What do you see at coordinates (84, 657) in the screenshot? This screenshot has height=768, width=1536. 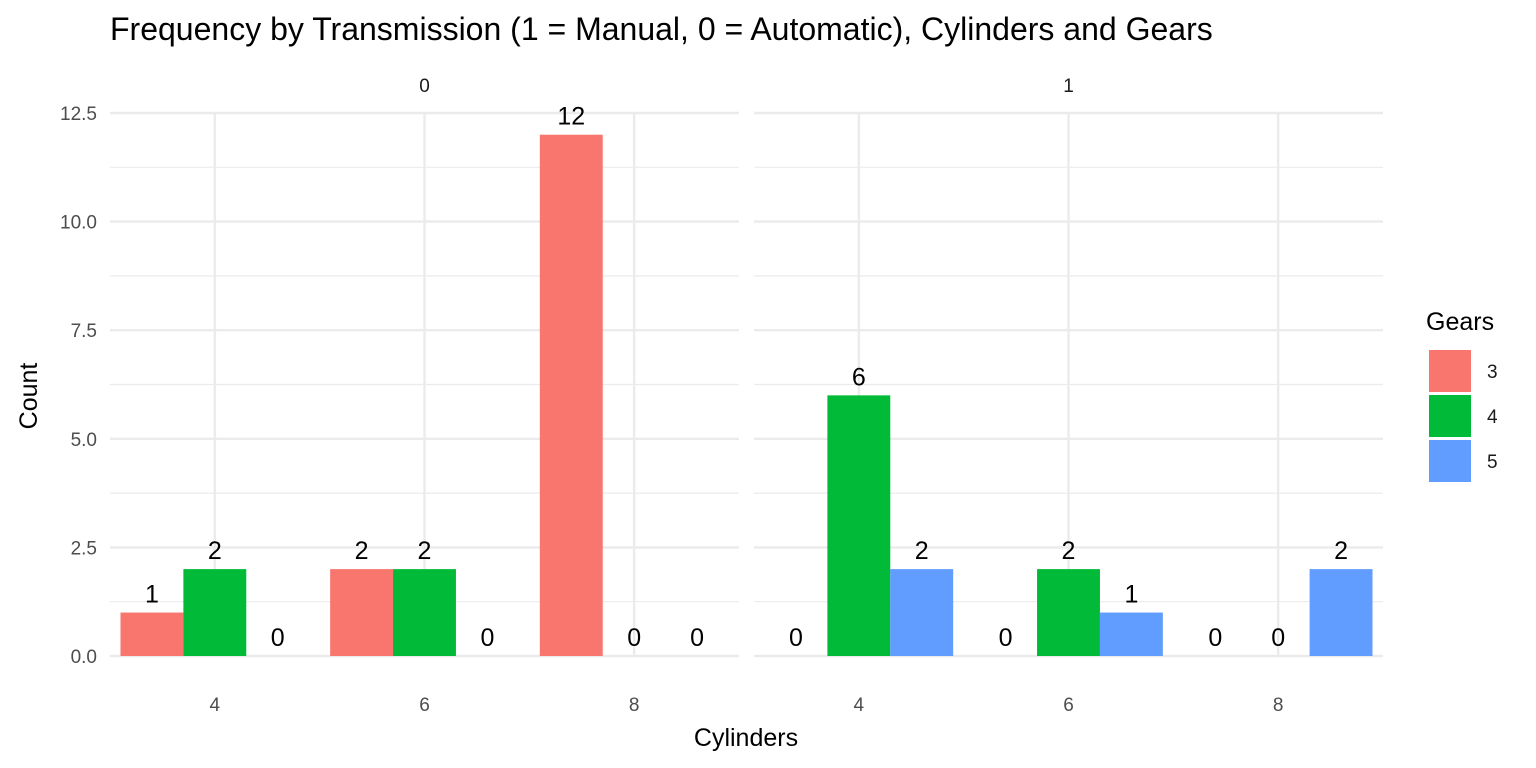 I see `y-tick-label: 0.0` at bounding box center [84, 657].